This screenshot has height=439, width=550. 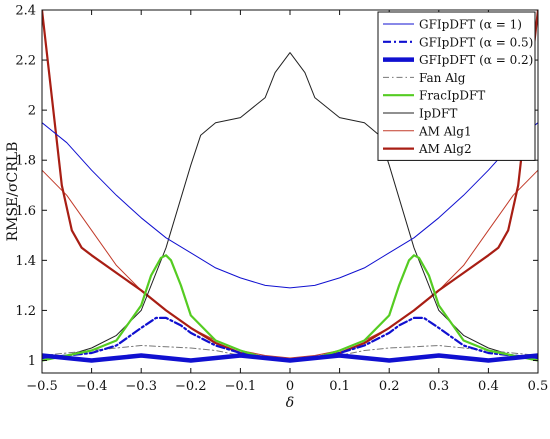 What do you see at coordinates (290, 403) in the screenshot?
I see `x-axis-label: δ` at bounding box center [290, 403].